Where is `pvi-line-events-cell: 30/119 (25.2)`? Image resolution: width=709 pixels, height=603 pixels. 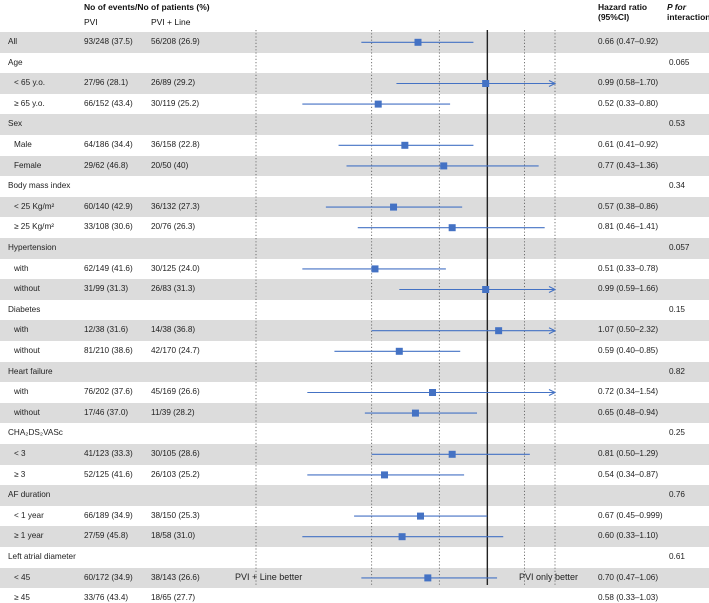 pvi-line-events-cell: 30/119 (25.2) is located at coordinates (175, 103).